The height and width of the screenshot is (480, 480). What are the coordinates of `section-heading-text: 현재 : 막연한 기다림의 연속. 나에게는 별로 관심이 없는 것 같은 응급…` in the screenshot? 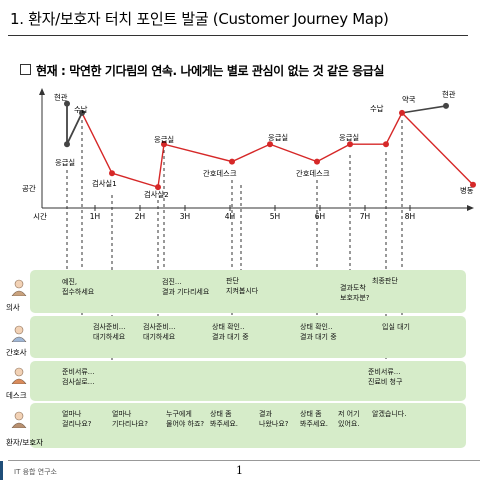 It's located at (210, 71).